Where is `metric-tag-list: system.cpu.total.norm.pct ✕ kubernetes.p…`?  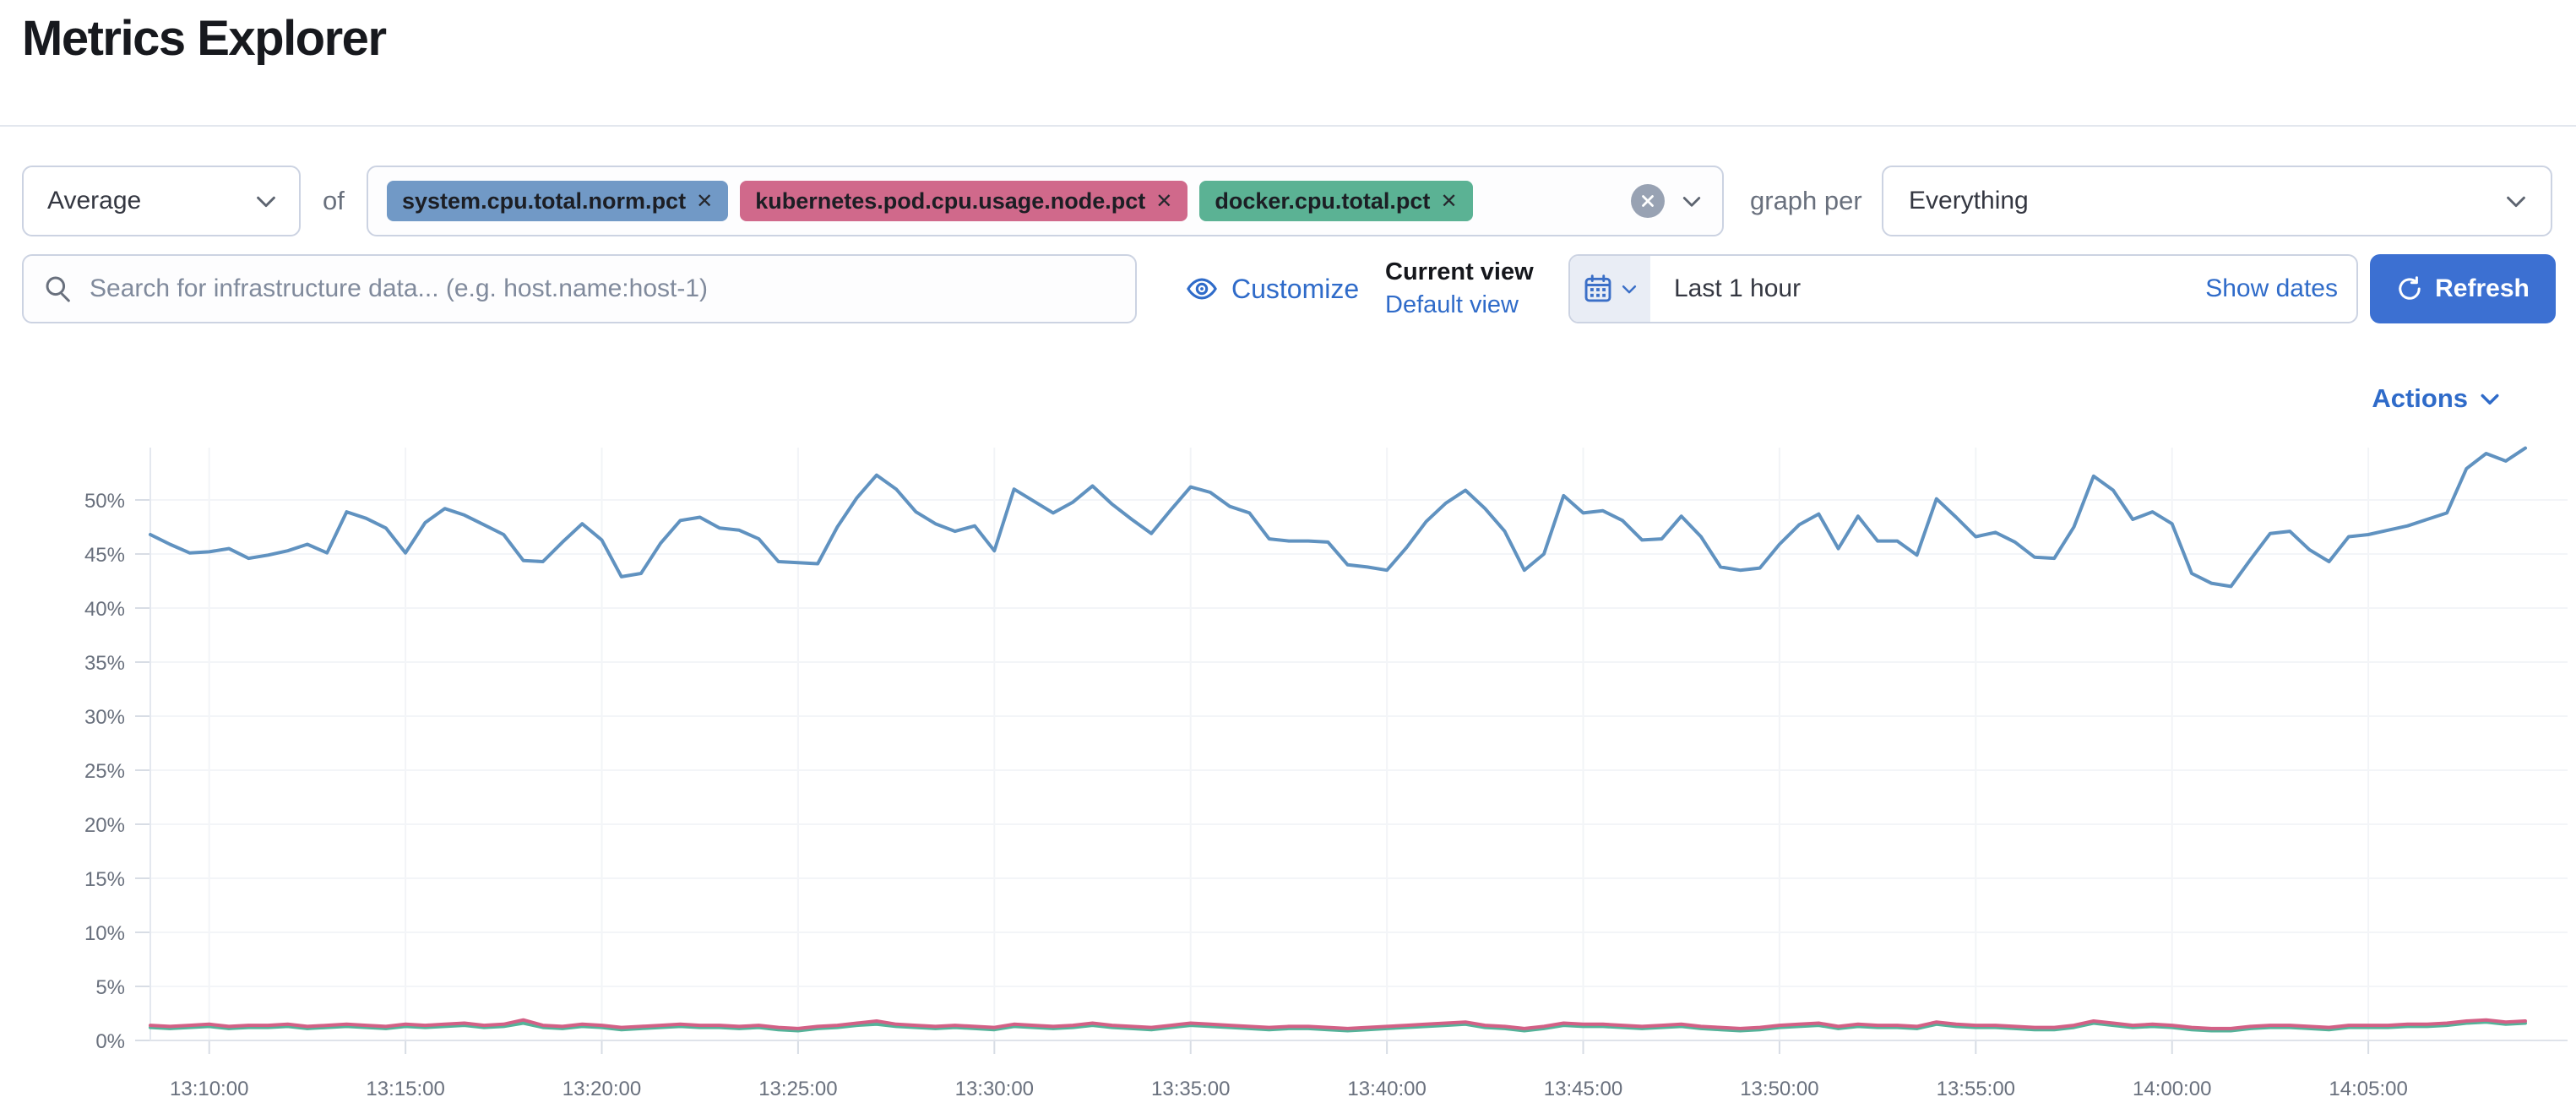
metric-tag-list: system.cpu.total.norm.pct ✕ kubernetes.p… is located at coordinates (1009, 201).